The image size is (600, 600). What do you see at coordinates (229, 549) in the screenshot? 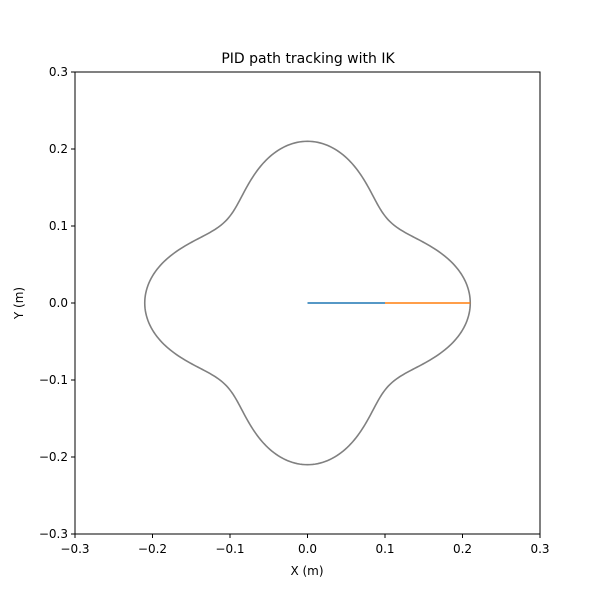
I see `x-tick-label: −0.1` at bounding box center [229, 549].